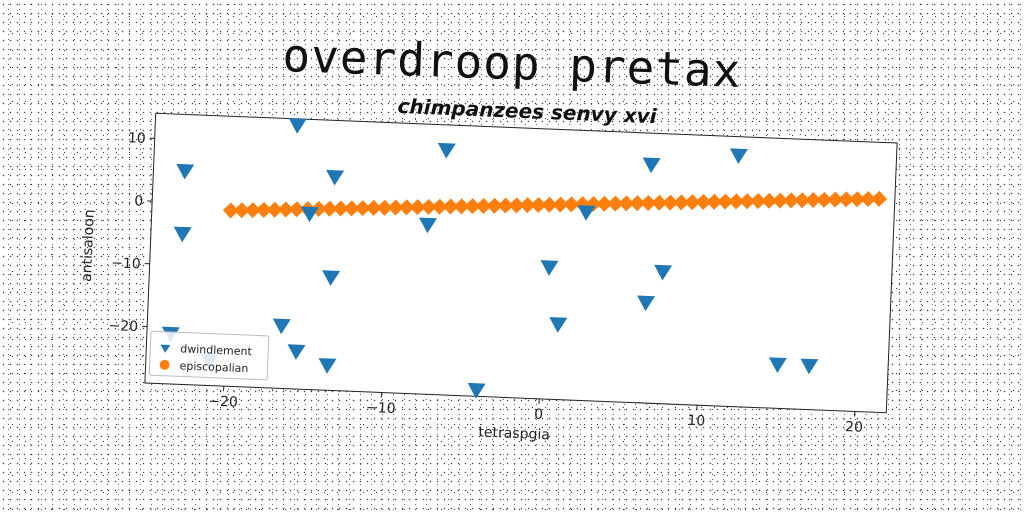 The width and height of the screenshot is (1024, 512). What do you see at coordinates (696, 421) in the screenshot?
I see `x-tick-label: 10` at bounding box center [696, 421].